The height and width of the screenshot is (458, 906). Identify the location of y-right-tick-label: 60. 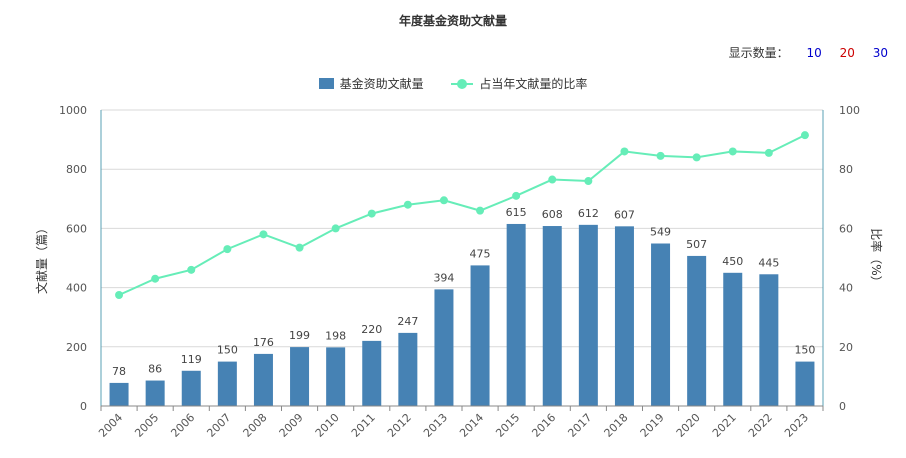
(846, 228).